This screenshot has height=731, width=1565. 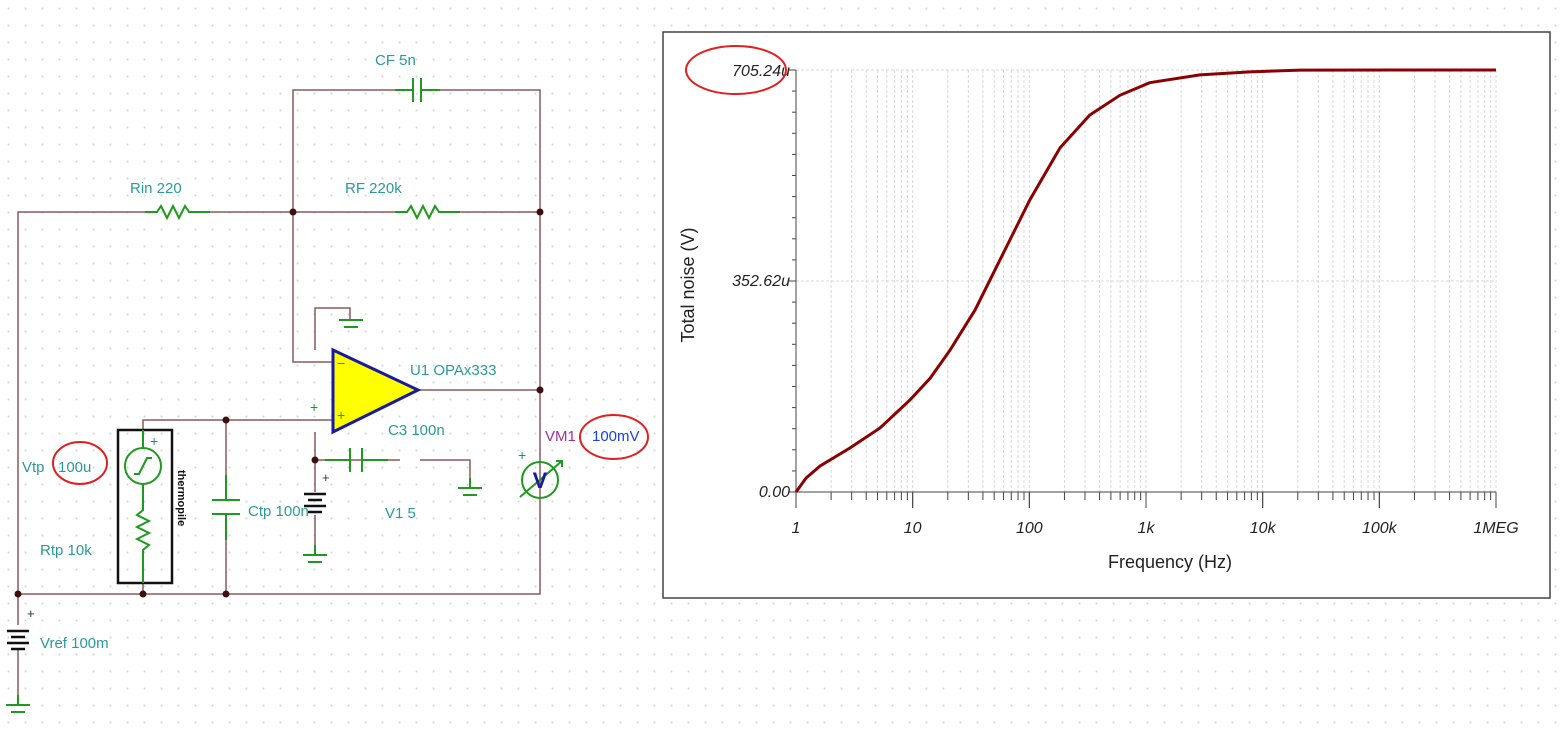 I want to click on label-u1: U1 OPAx333, so click(x=453, y=370).